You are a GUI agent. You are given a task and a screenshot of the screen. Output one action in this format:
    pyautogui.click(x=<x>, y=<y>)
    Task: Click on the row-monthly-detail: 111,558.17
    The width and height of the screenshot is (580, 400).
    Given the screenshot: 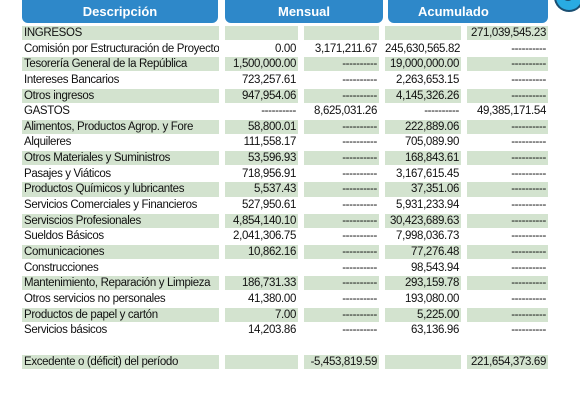 What is the action you would take?
    pyautogui.click(x=270, y=142)
    